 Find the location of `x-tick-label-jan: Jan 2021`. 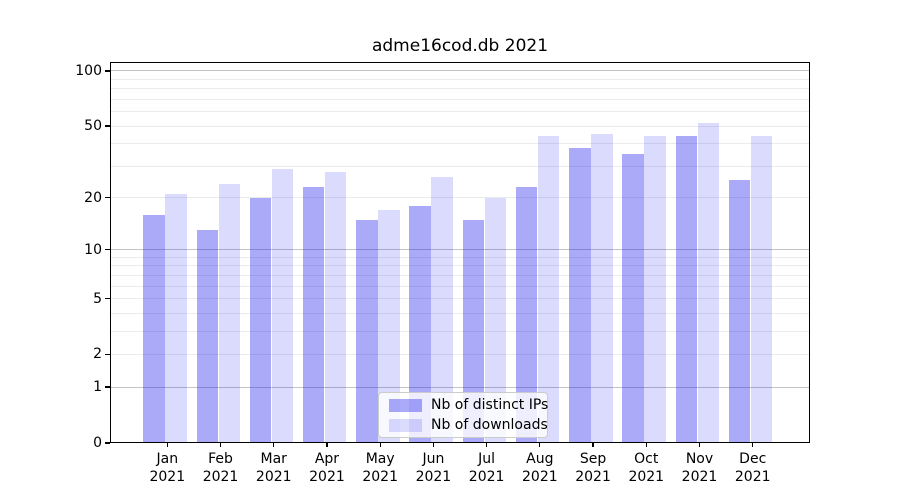

x-tick-label-jan: Jan 2021 is located at coordinates (167, 468).